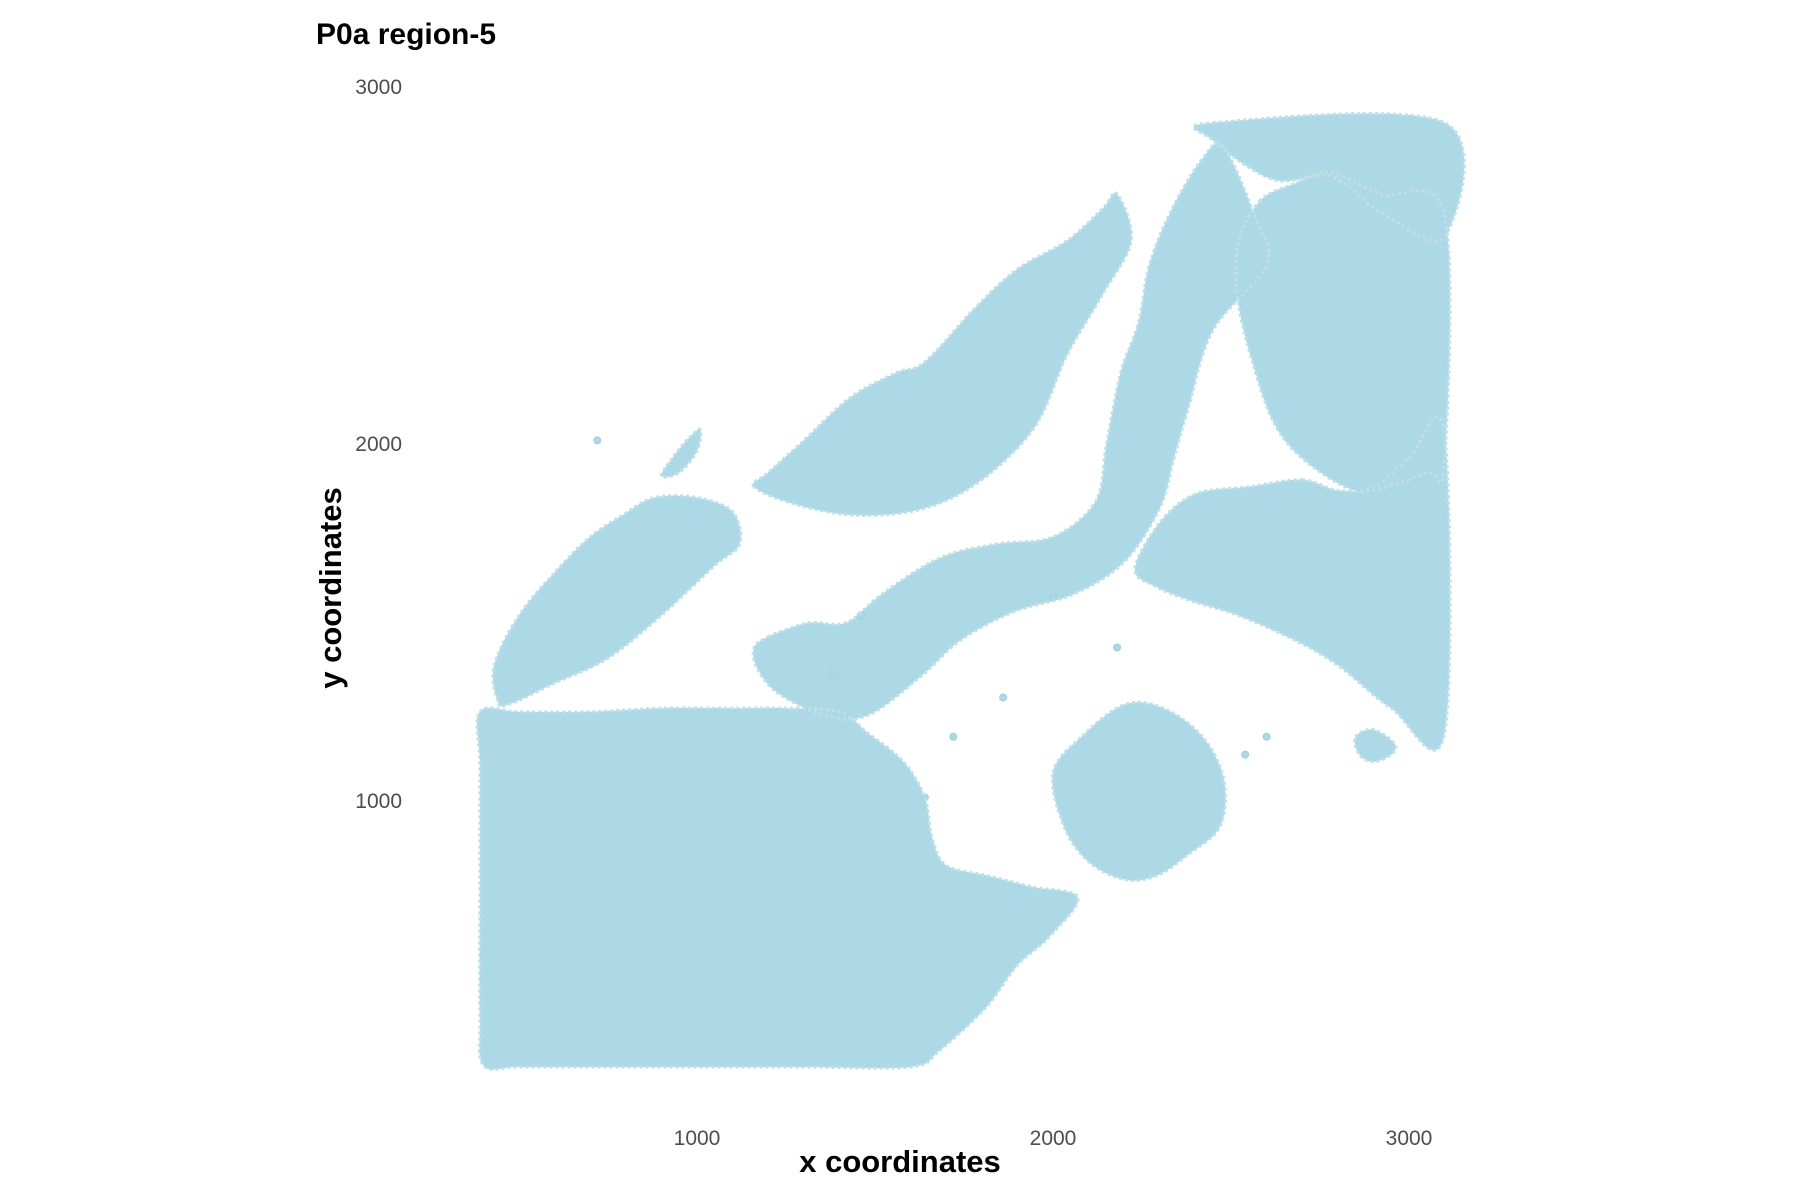 This screenshot has width=1800, height=1200. Describe the element at coordinates (378, 87) in the screenshot. I see `y-tick-label: 3000` at that location.